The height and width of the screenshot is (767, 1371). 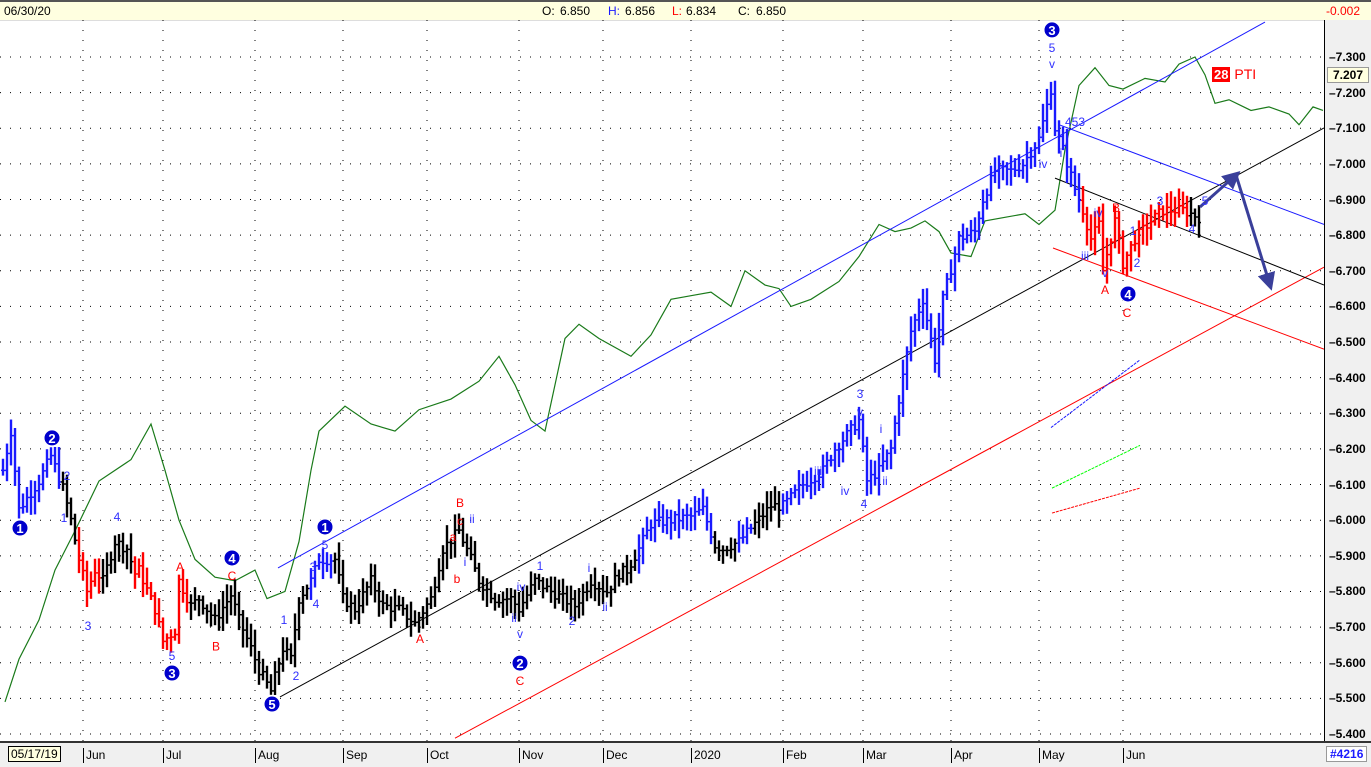 I want to click on projection-arrow-down, so click(x=1255, y=232).